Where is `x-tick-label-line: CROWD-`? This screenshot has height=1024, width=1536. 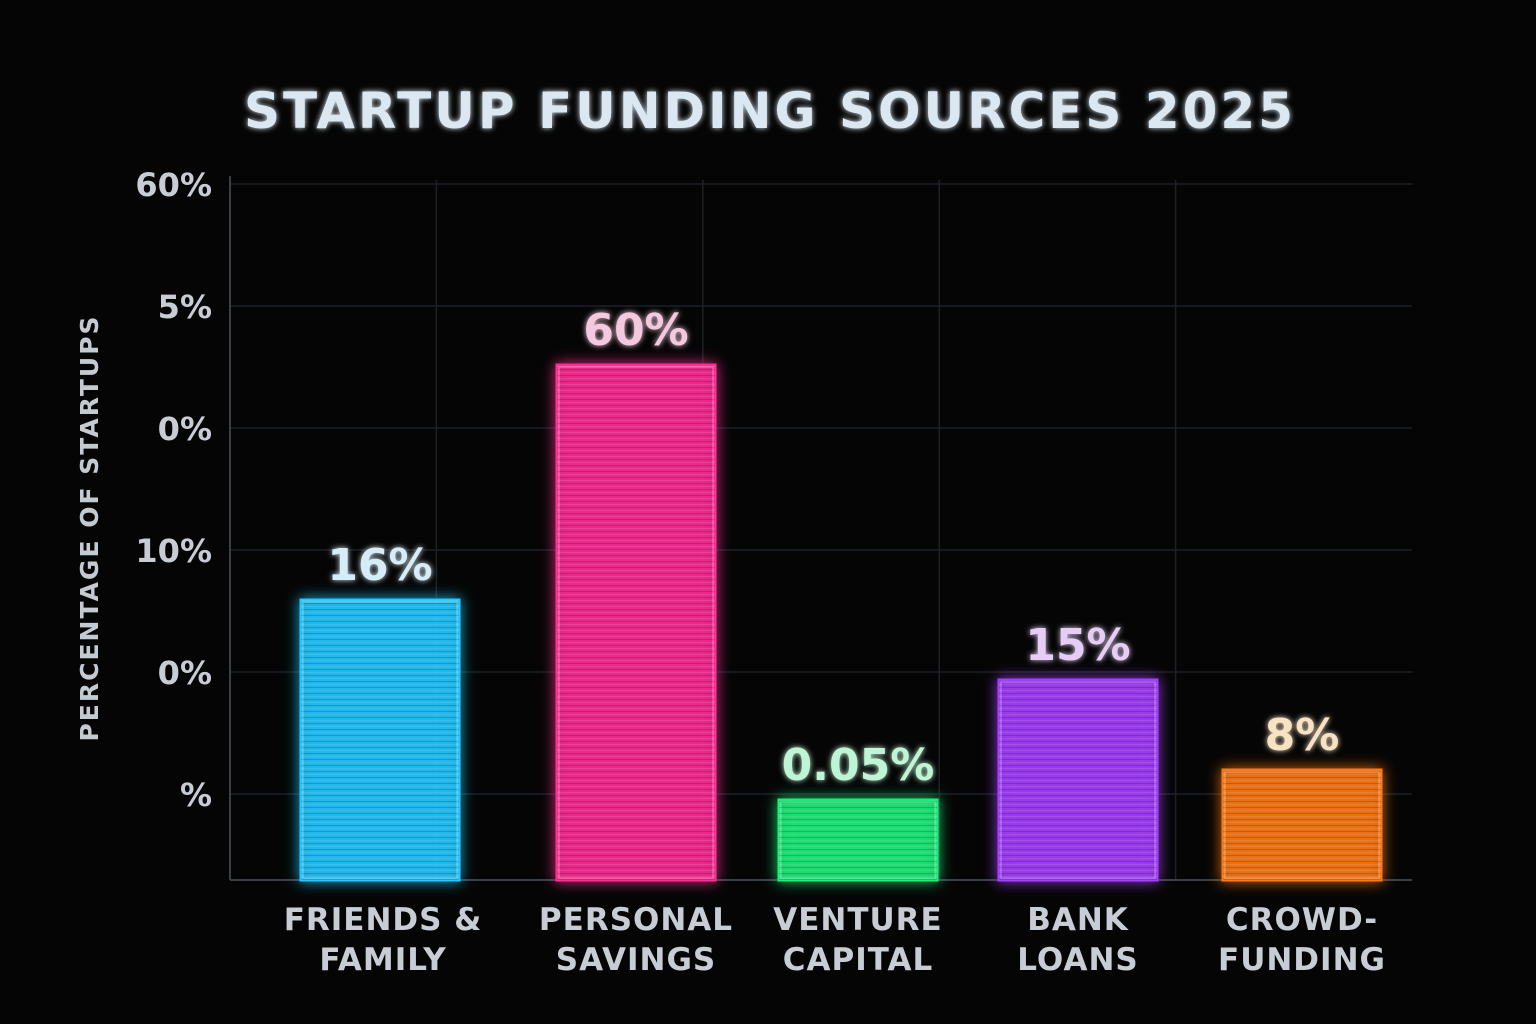
x-tick-label-line: CROWD- is located at coordinates (1302, 920).